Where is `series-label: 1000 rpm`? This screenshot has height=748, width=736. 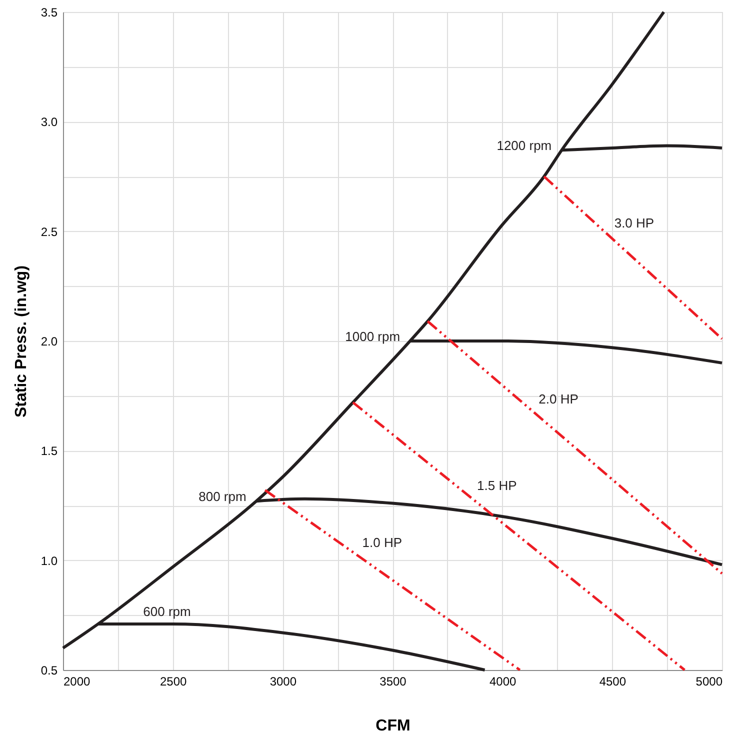
series-label: 1000 rpm is located at coordinates (372, 336).